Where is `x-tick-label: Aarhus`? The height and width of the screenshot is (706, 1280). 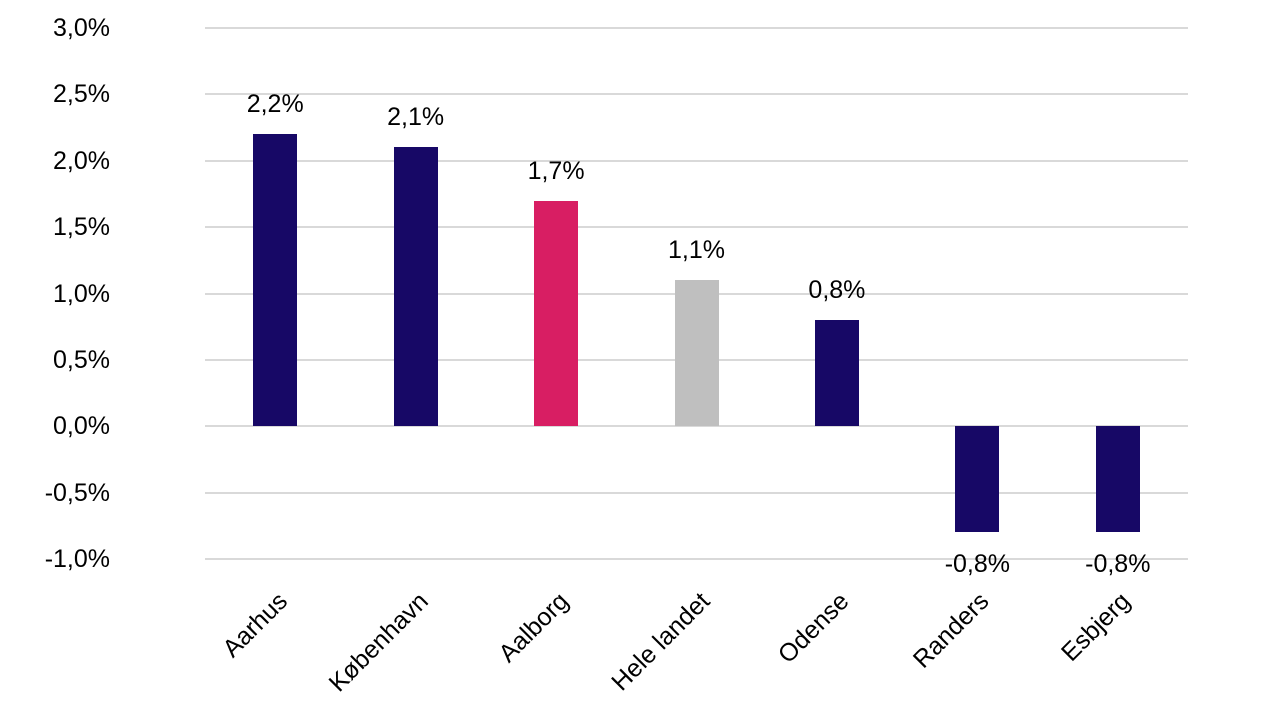 x-tick-label: Aarhus is located at coordinates (255, 625).